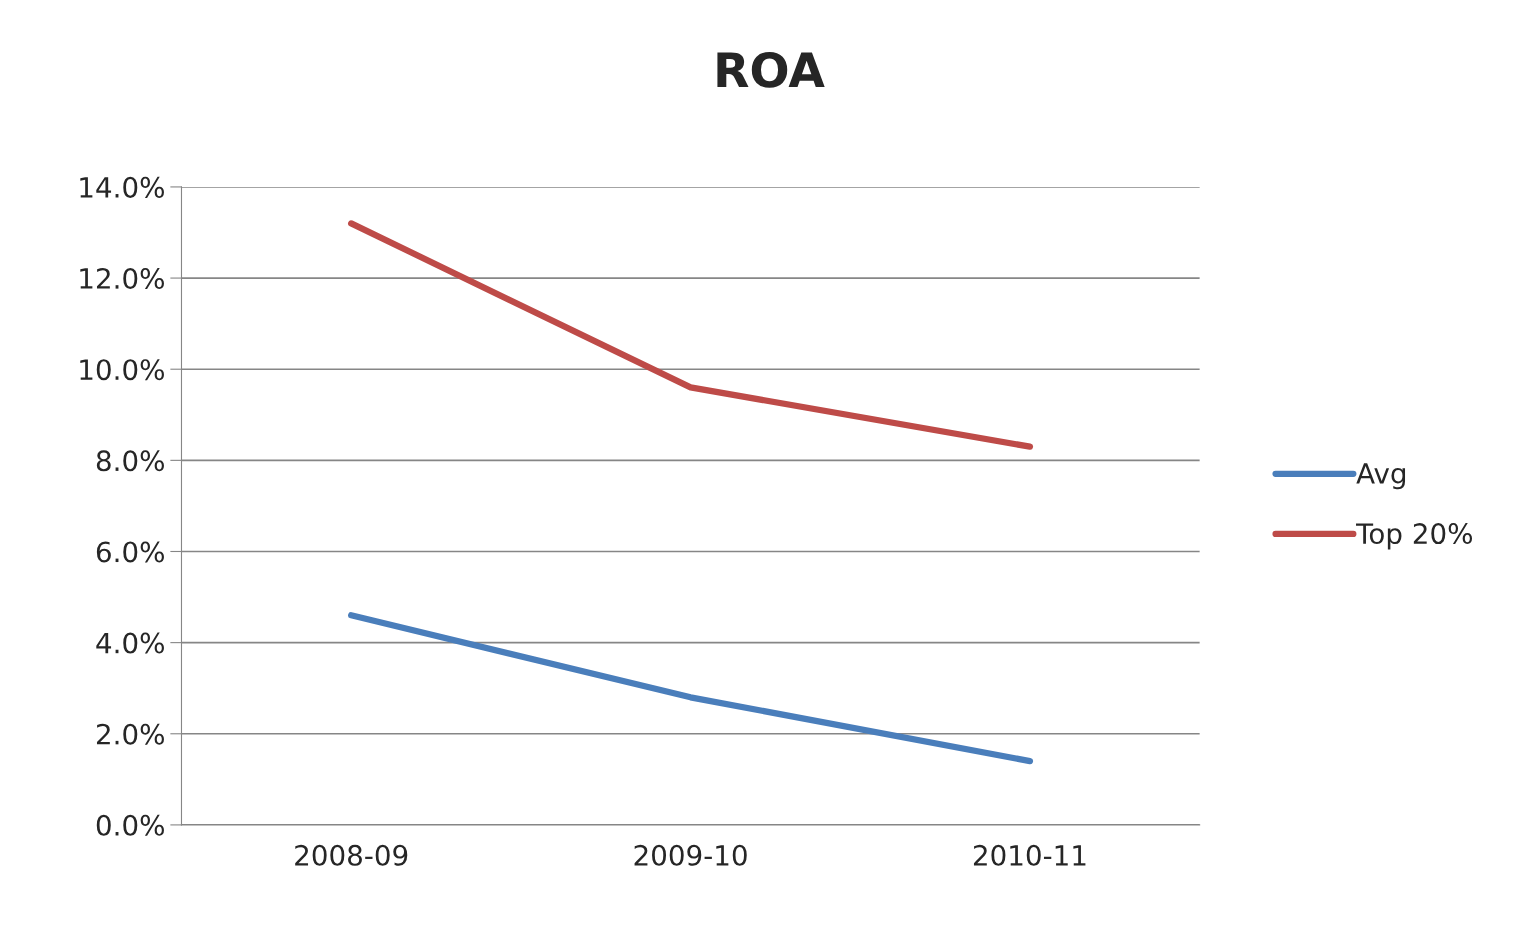 The width and height of the screenshot is (1538, 930). I want to click on x-tick-label: 2008-09, so click(351, 855).